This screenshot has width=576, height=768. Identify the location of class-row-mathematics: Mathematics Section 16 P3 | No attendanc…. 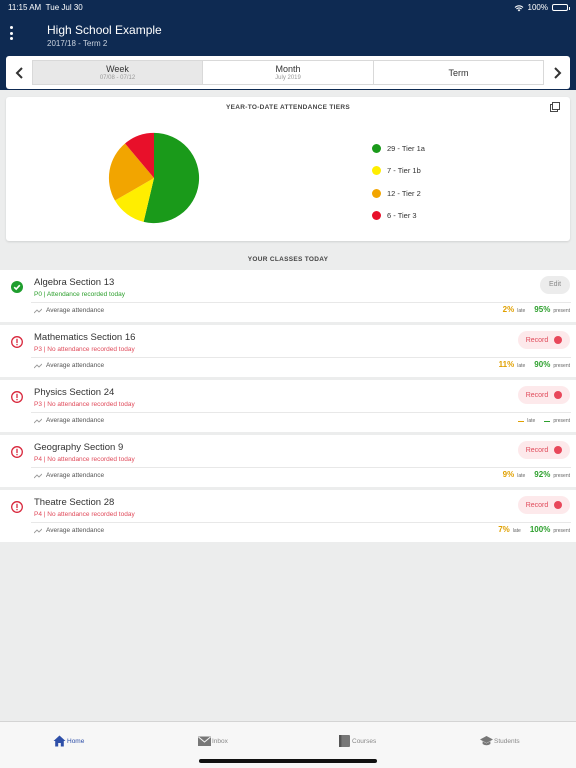
(288, 351).